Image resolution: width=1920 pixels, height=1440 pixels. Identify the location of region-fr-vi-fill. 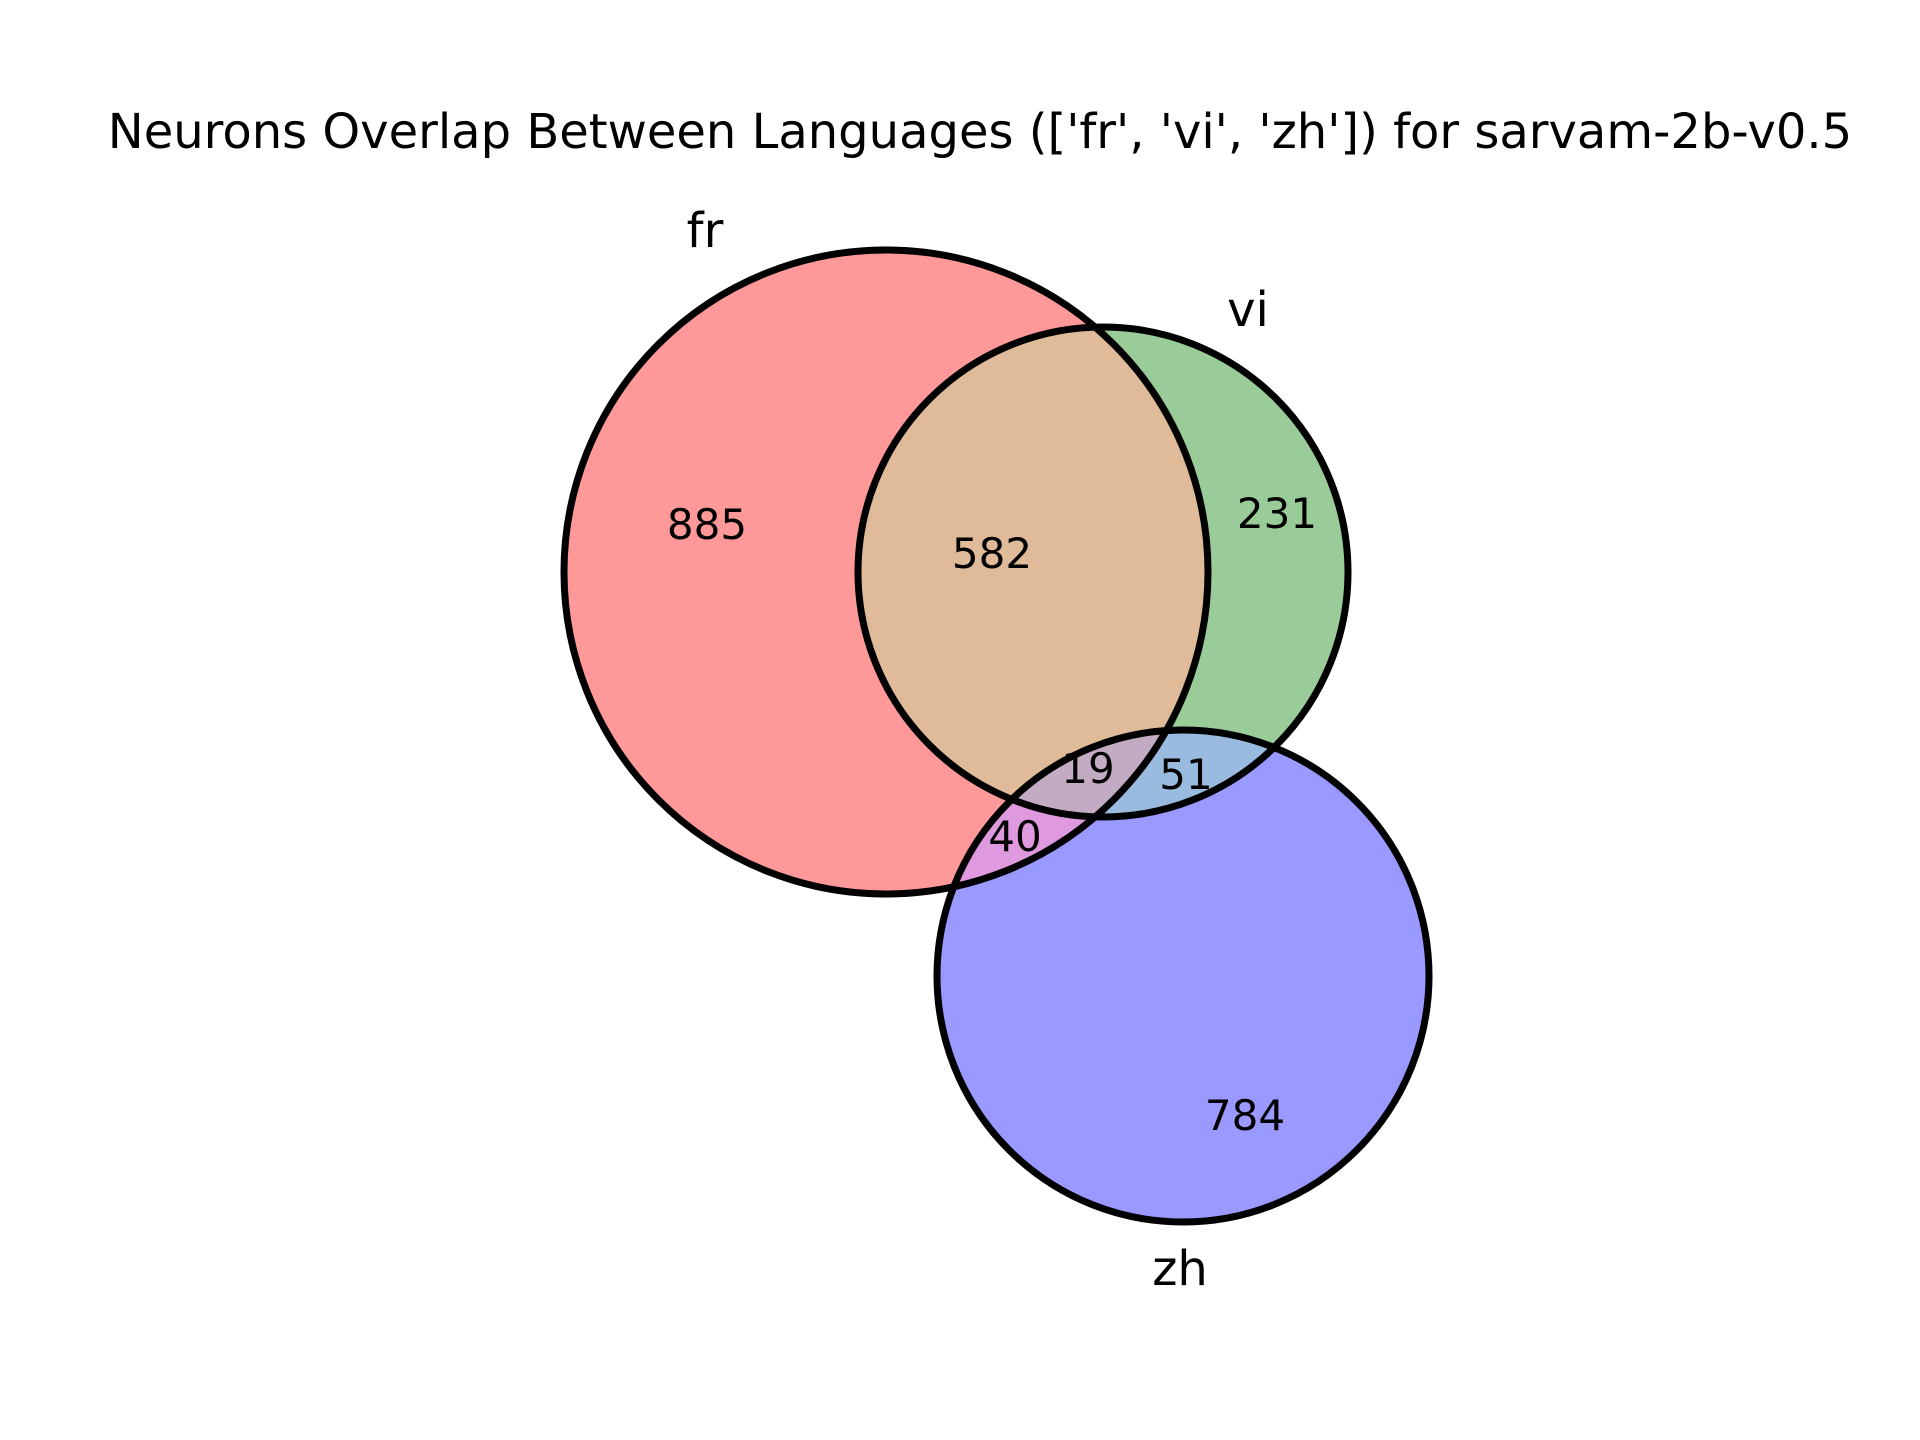
(1033, 572).